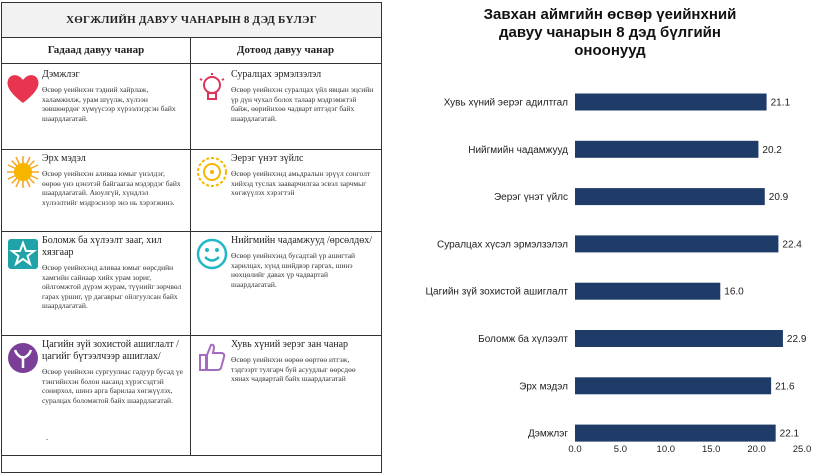  I want to click on x-tick-label: 10.0, so click(666, 449).